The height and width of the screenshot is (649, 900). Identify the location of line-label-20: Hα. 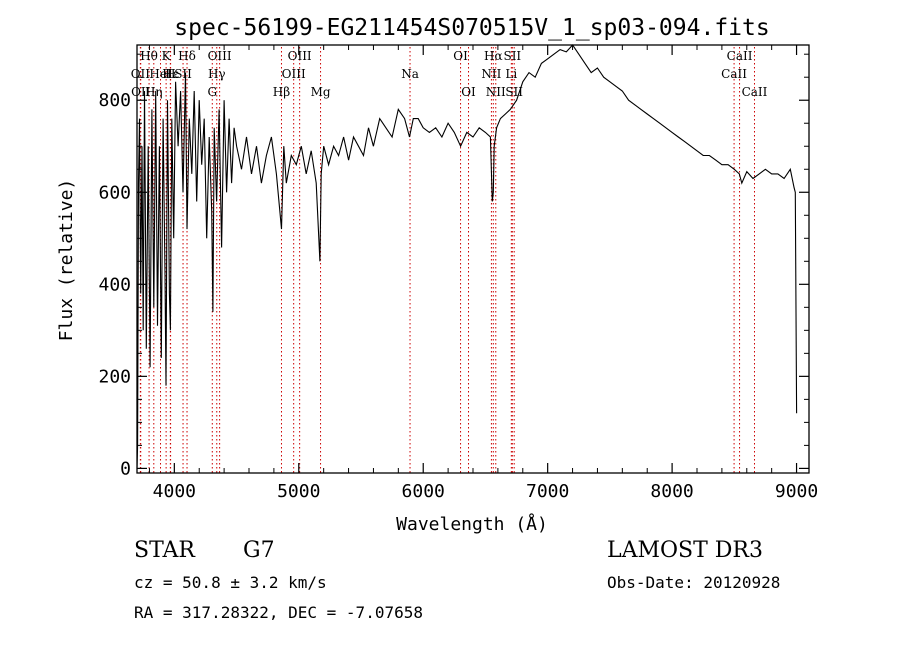
(493, 56).